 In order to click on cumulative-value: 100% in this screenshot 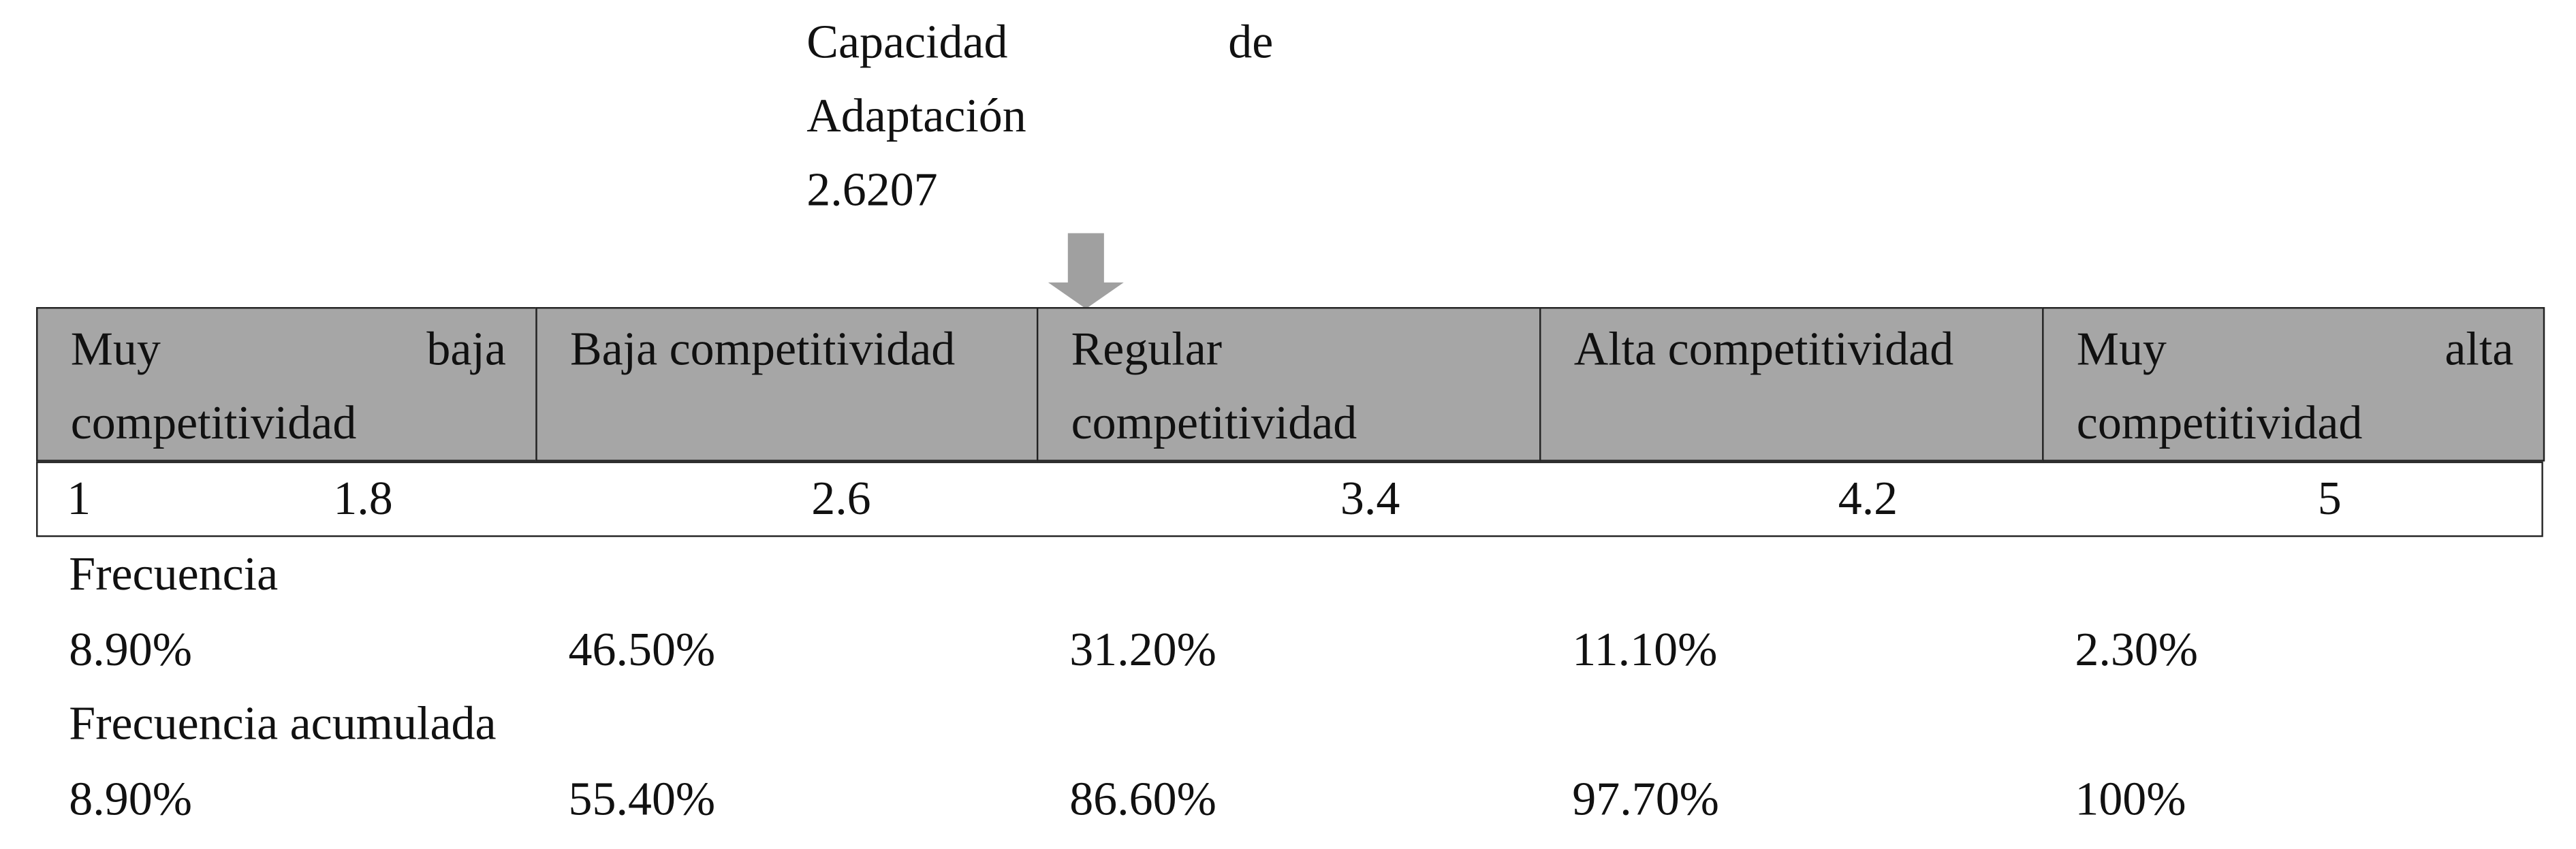, I will do `click(2130, 800)`.